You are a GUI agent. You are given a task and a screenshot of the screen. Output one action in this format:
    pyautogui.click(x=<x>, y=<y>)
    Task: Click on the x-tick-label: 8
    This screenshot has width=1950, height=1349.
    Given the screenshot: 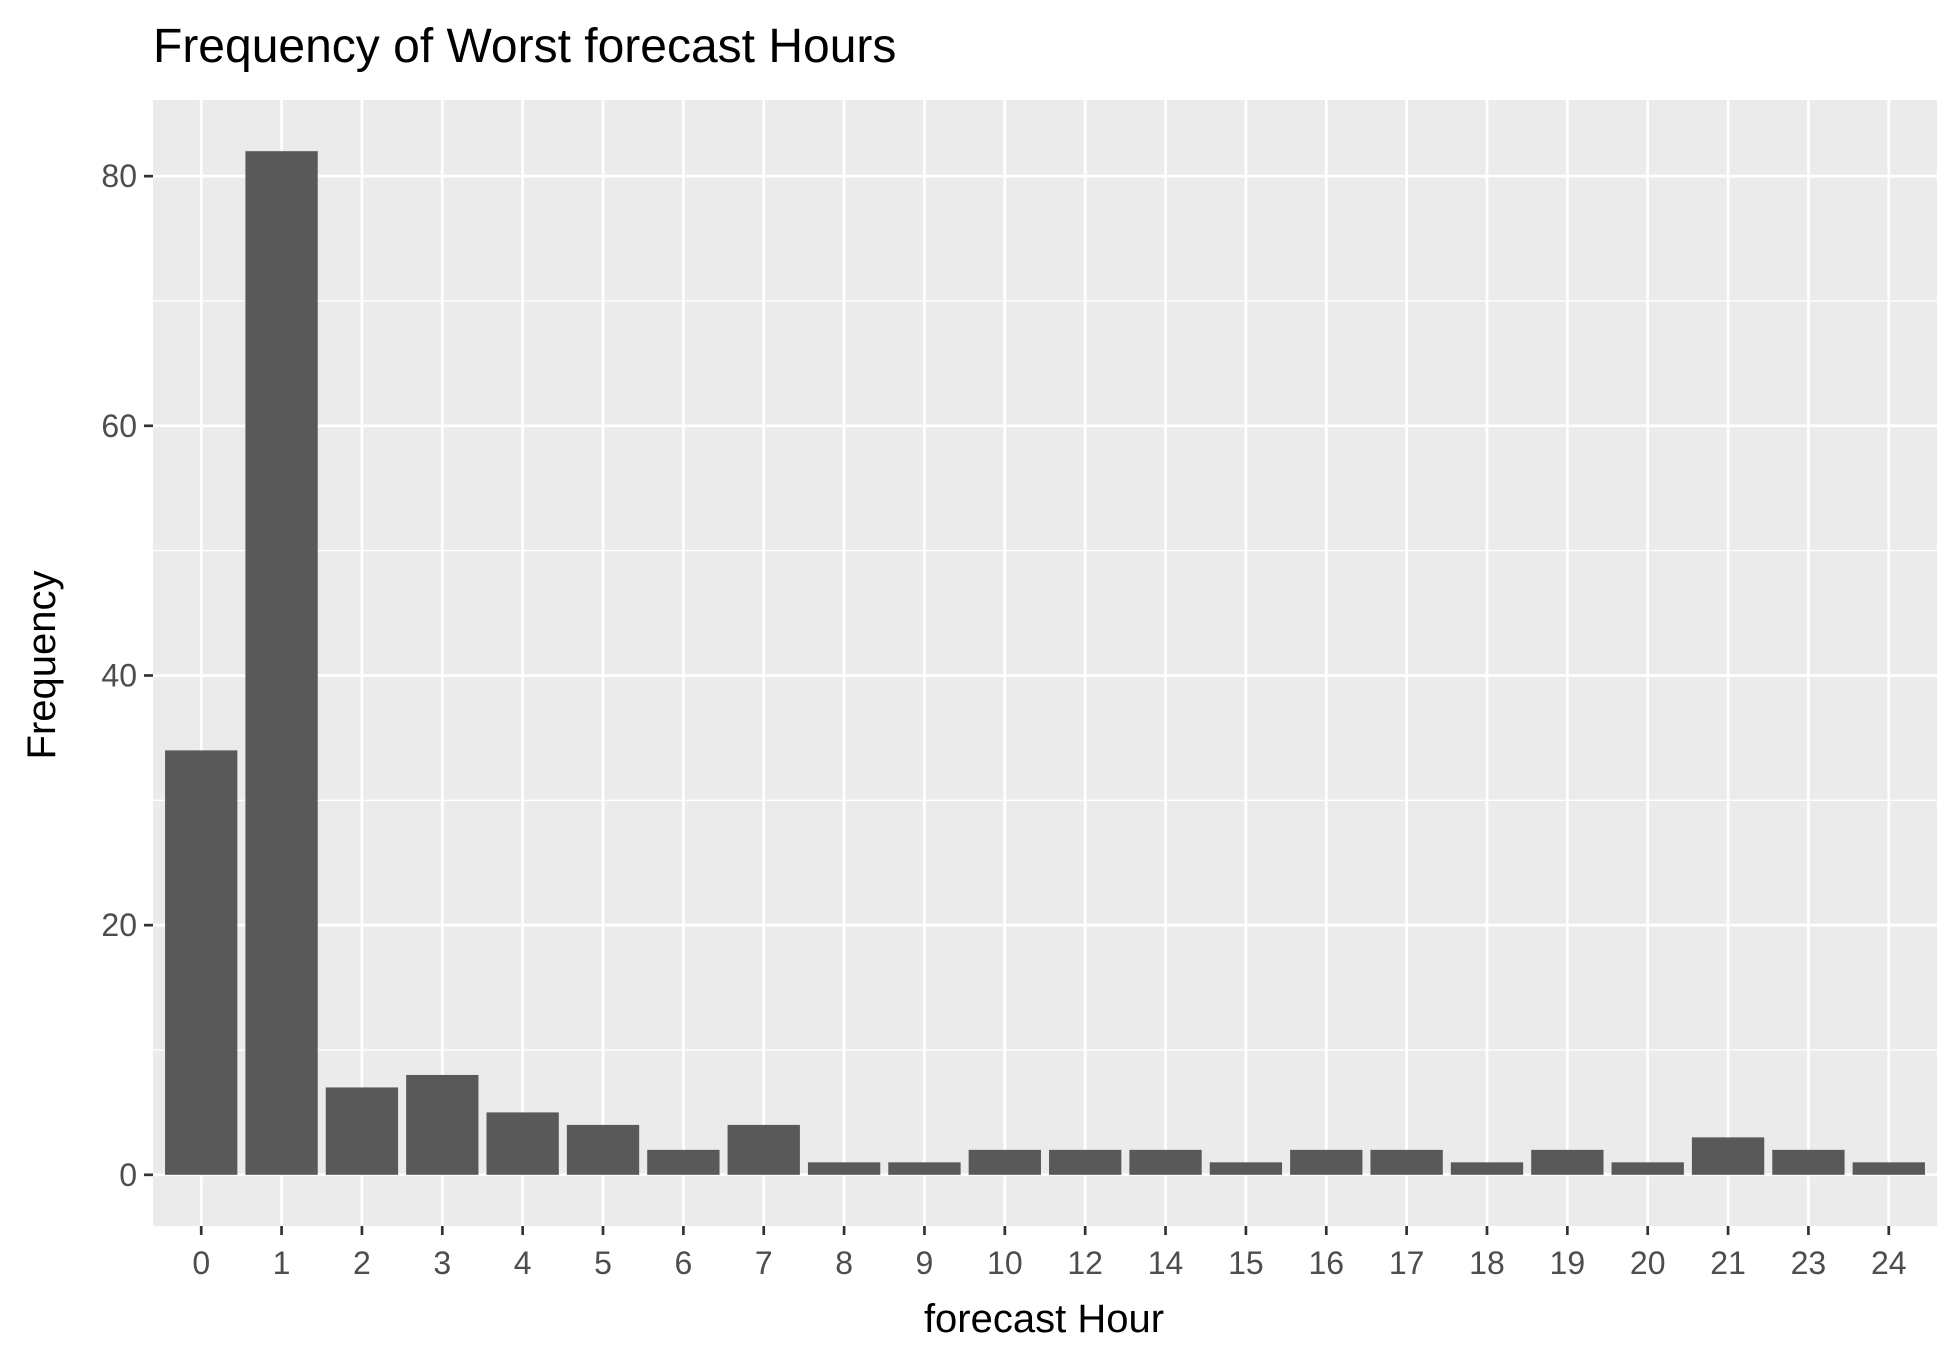 What is the action you would take?
    pyautogui.click(x=844, y=1263)
    